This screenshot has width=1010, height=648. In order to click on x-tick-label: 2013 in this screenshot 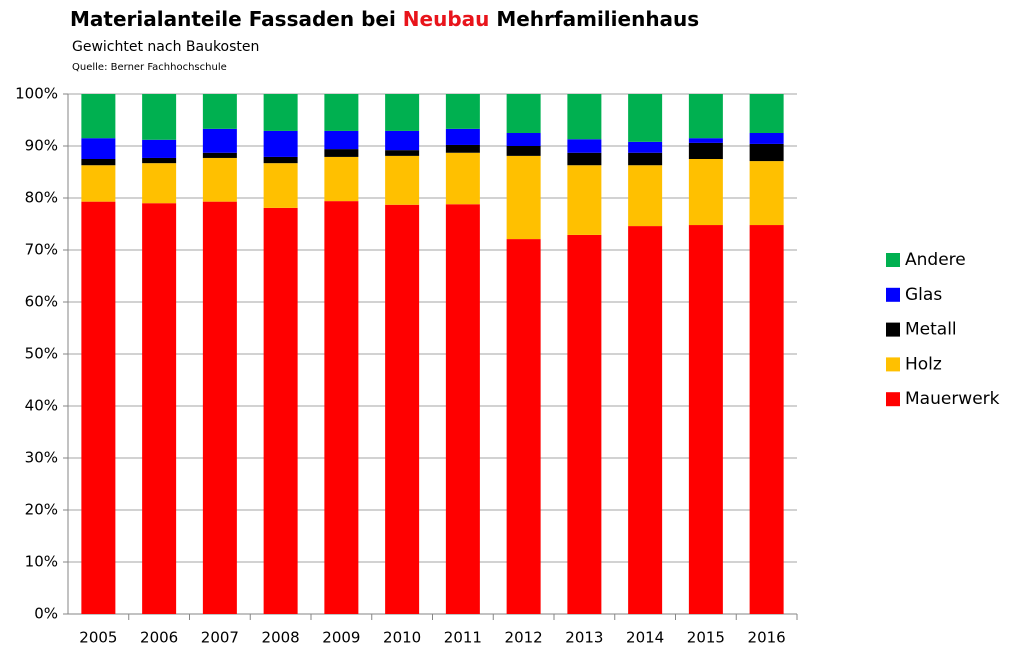, I will do `click(584, 638)`.